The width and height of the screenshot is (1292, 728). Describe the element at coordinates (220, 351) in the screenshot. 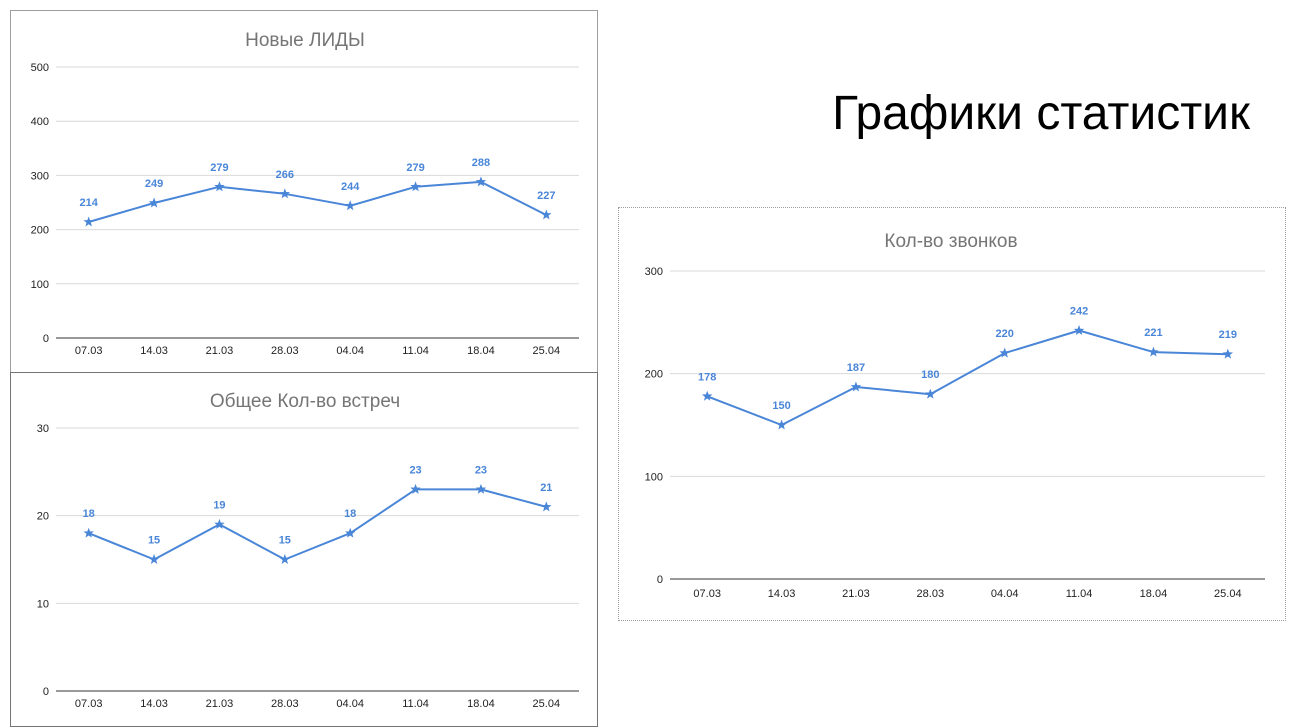

I see `leads-x-tick-label: 21.03` at that location.